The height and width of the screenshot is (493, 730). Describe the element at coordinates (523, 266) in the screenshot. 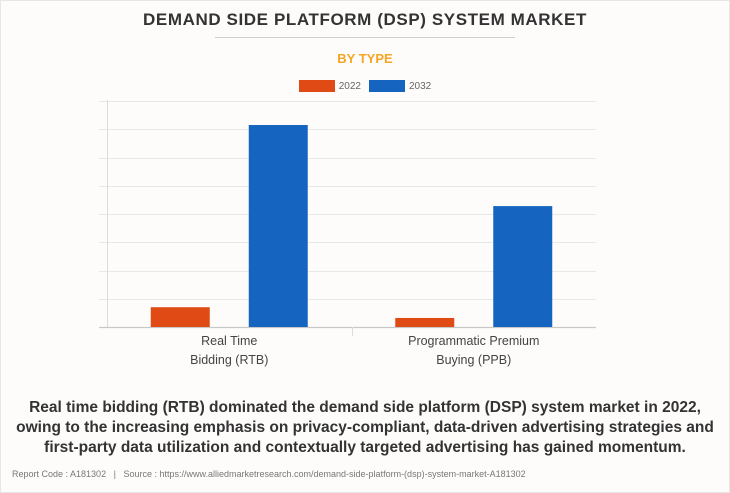

I see `bar-2032-ppb` at that location.